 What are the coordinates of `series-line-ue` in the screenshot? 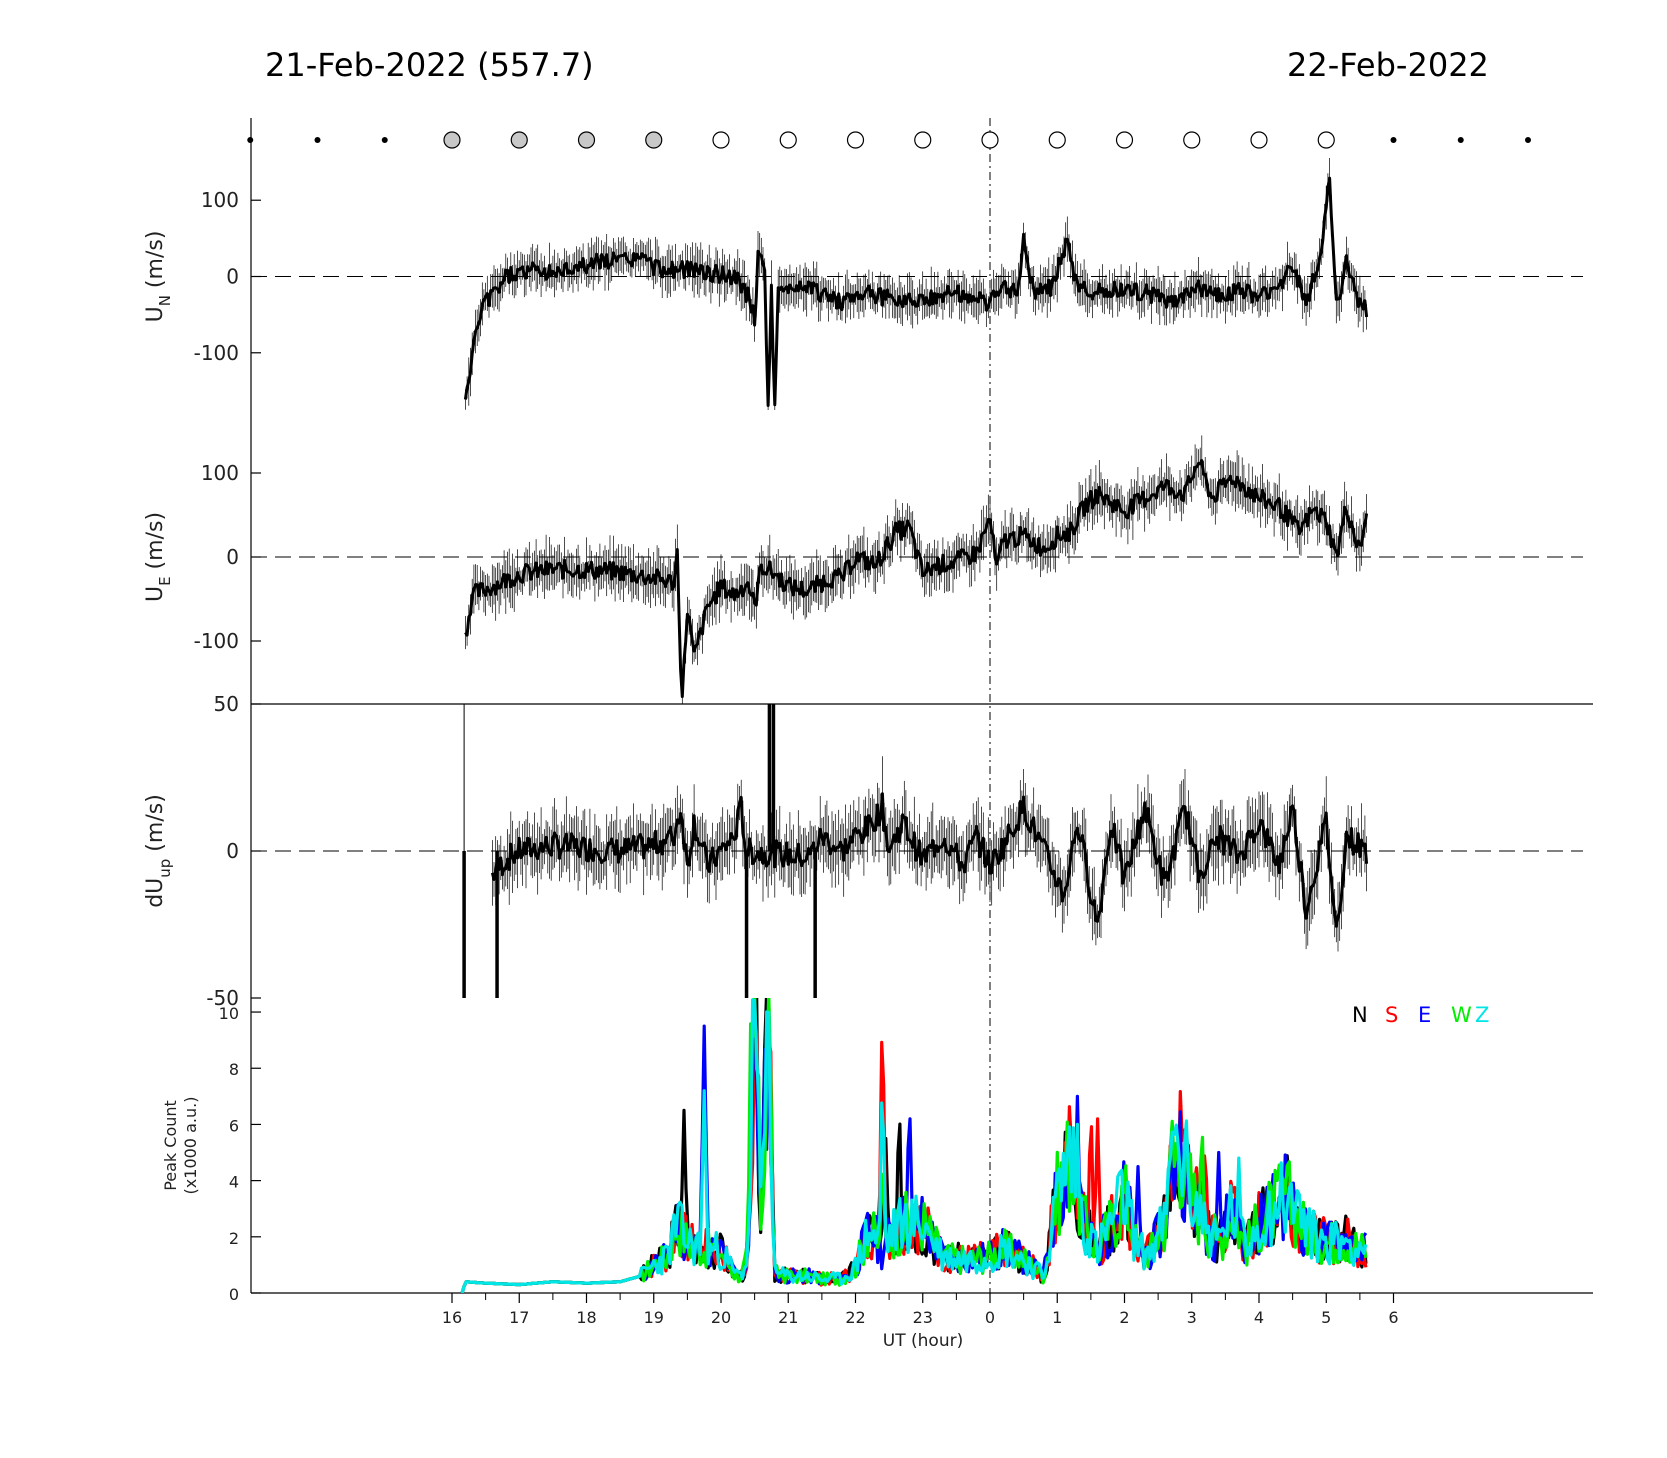 It's located at (916, 578).